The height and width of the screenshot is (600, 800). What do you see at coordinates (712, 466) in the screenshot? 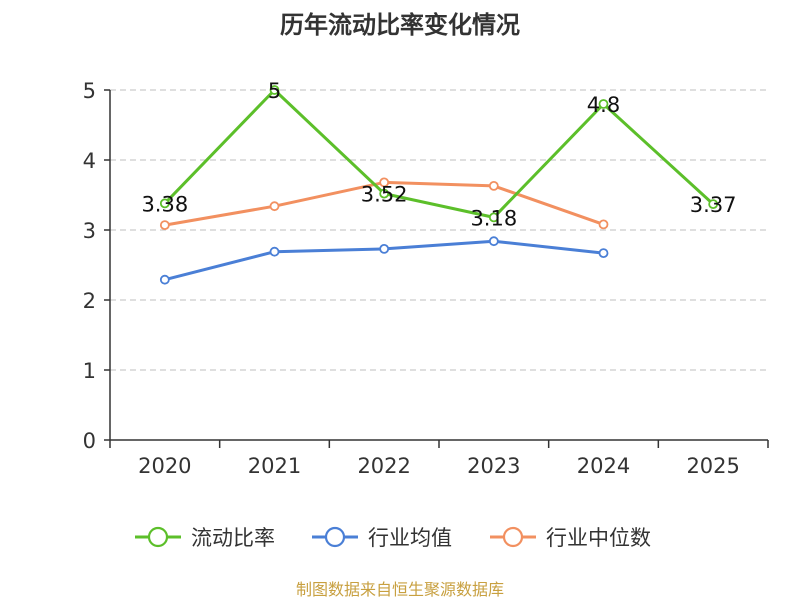
I see `x-tick-label: 2025` at bounding box center [712, 466].